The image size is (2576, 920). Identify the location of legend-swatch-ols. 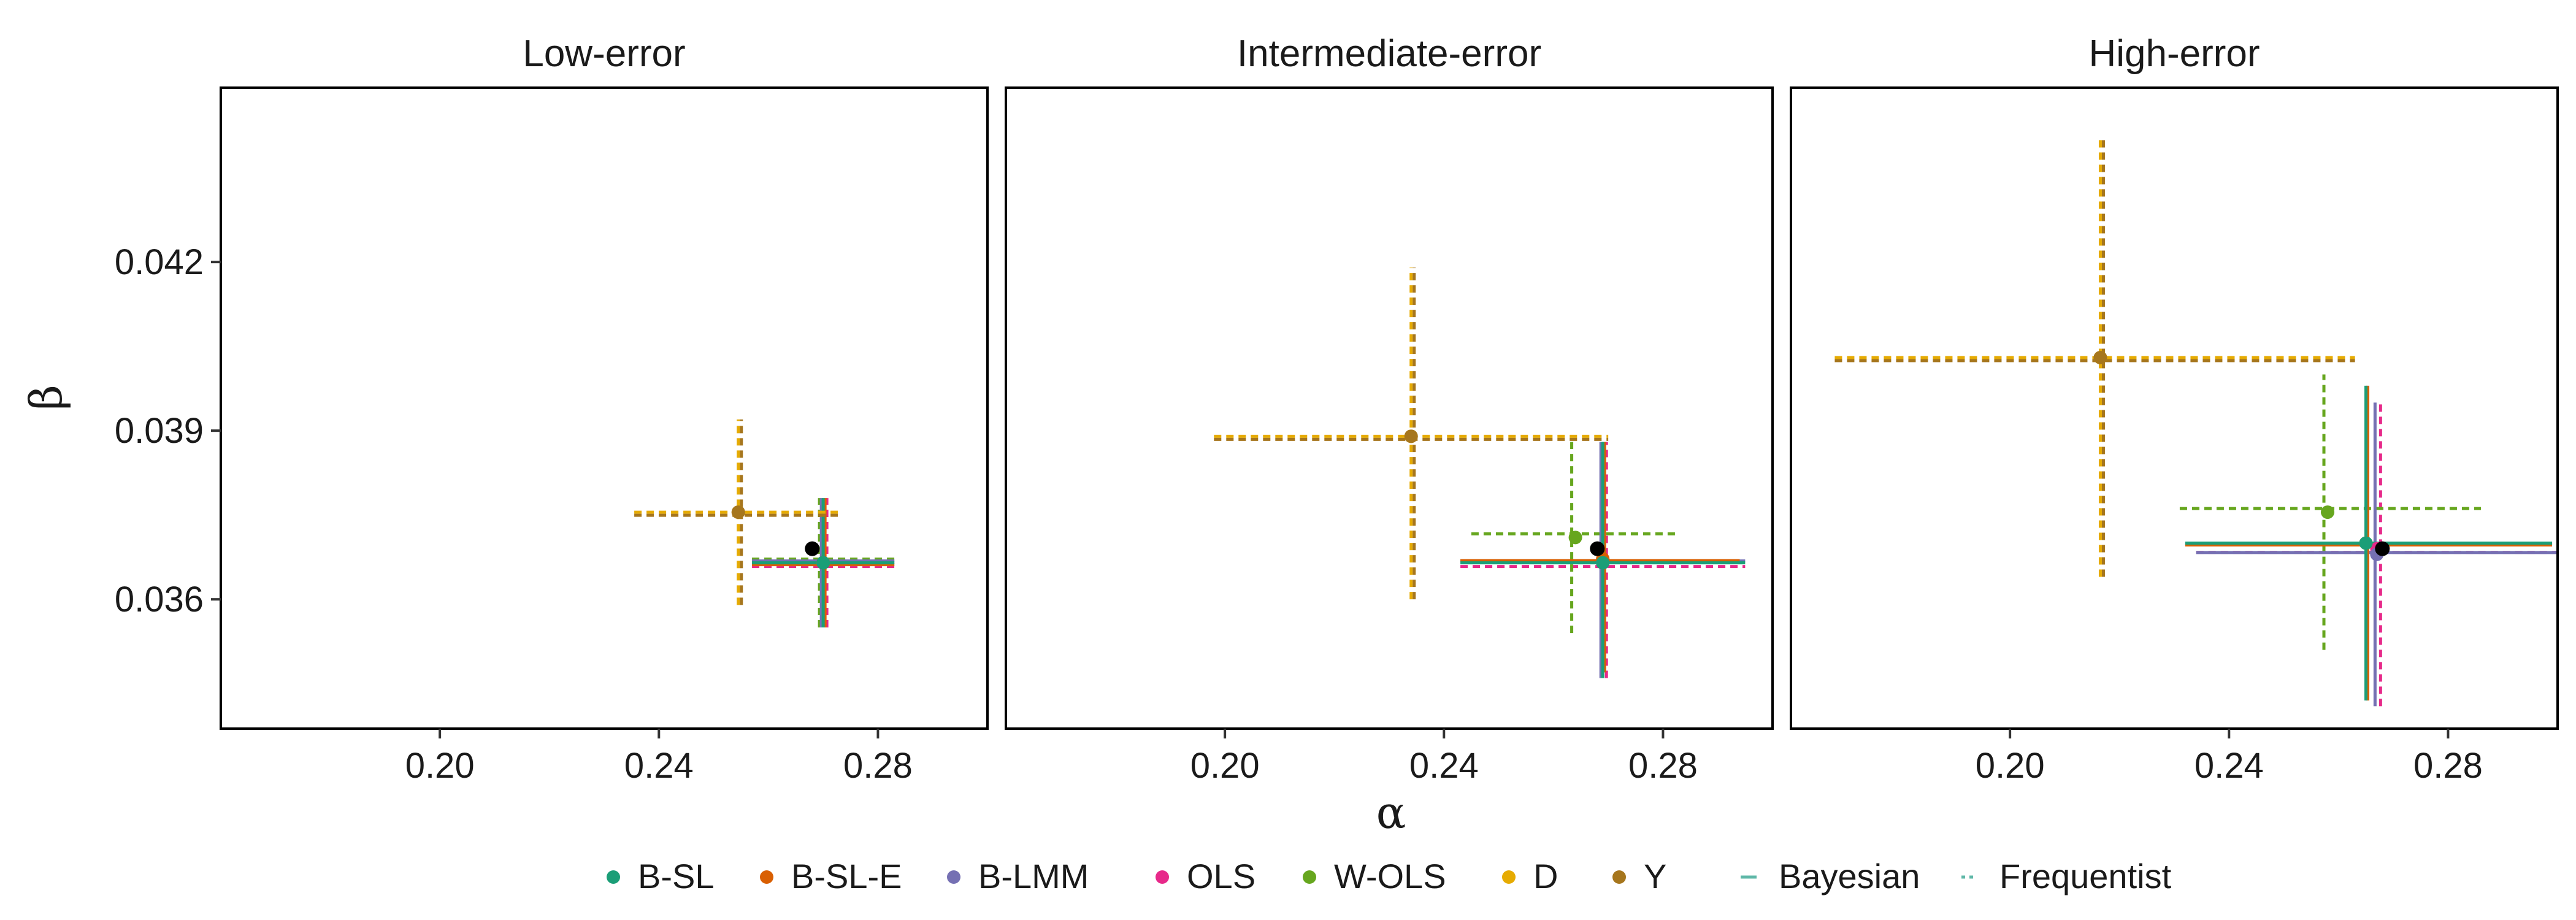
(1162, 877).